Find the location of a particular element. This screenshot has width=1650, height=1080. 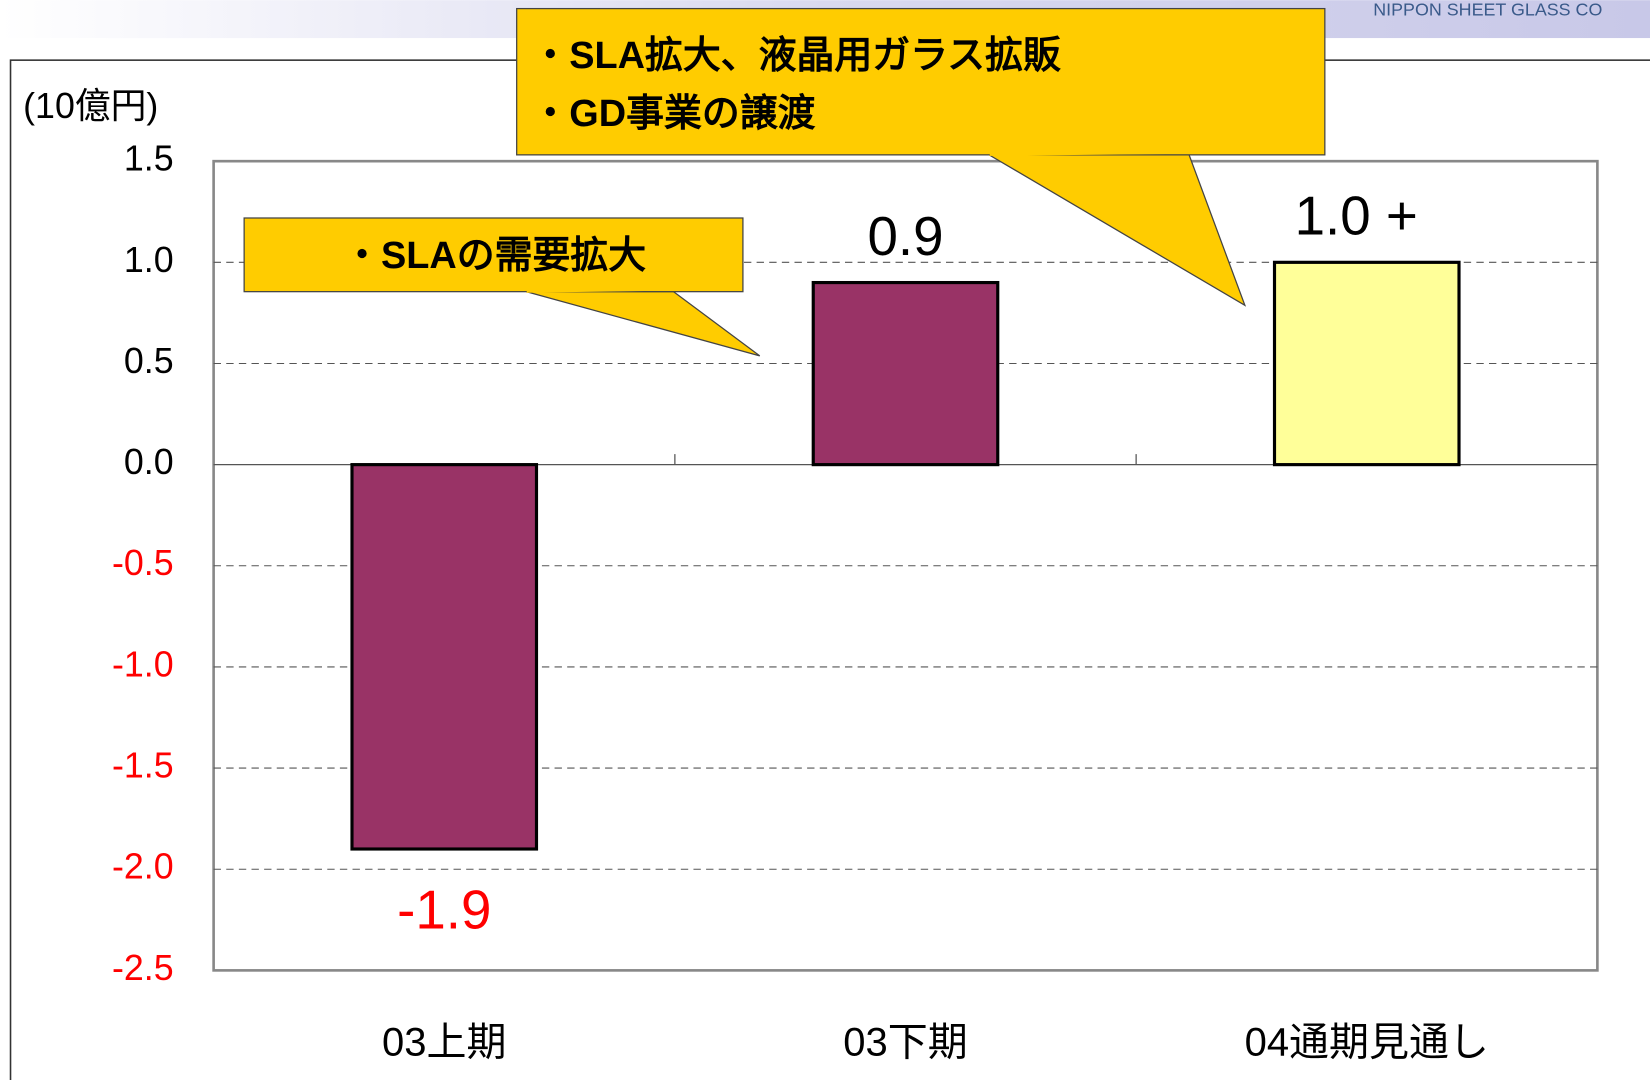

y-tick-label: -1.0 is located at coordinates (143, 664).